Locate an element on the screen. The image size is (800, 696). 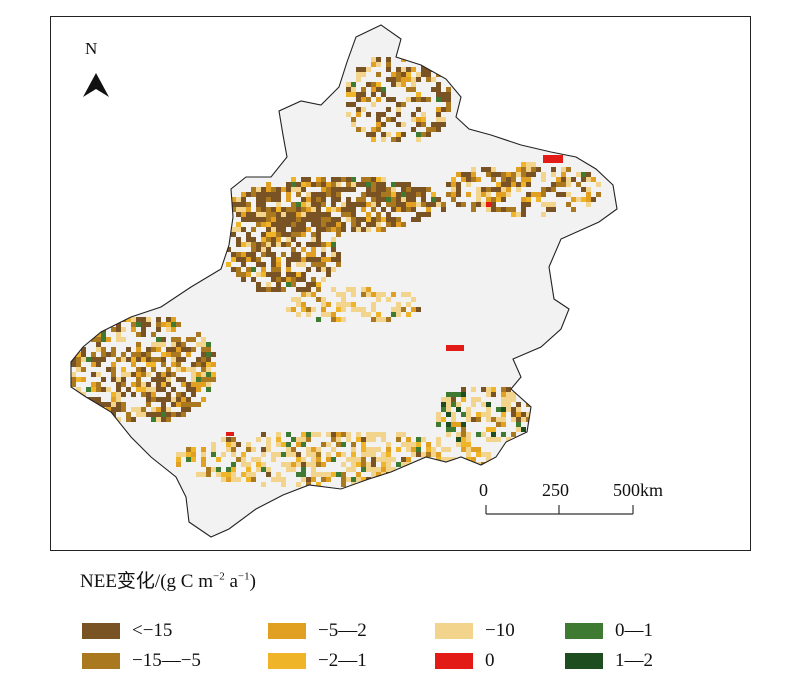
legend-item-neg10: −10 is located at coordinates (475, 631).